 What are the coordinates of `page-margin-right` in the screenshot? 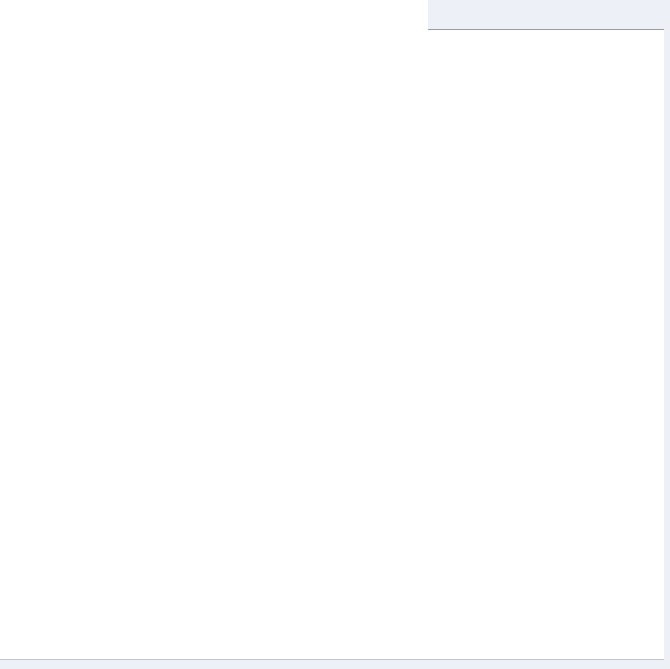 It's located at (667, 334).